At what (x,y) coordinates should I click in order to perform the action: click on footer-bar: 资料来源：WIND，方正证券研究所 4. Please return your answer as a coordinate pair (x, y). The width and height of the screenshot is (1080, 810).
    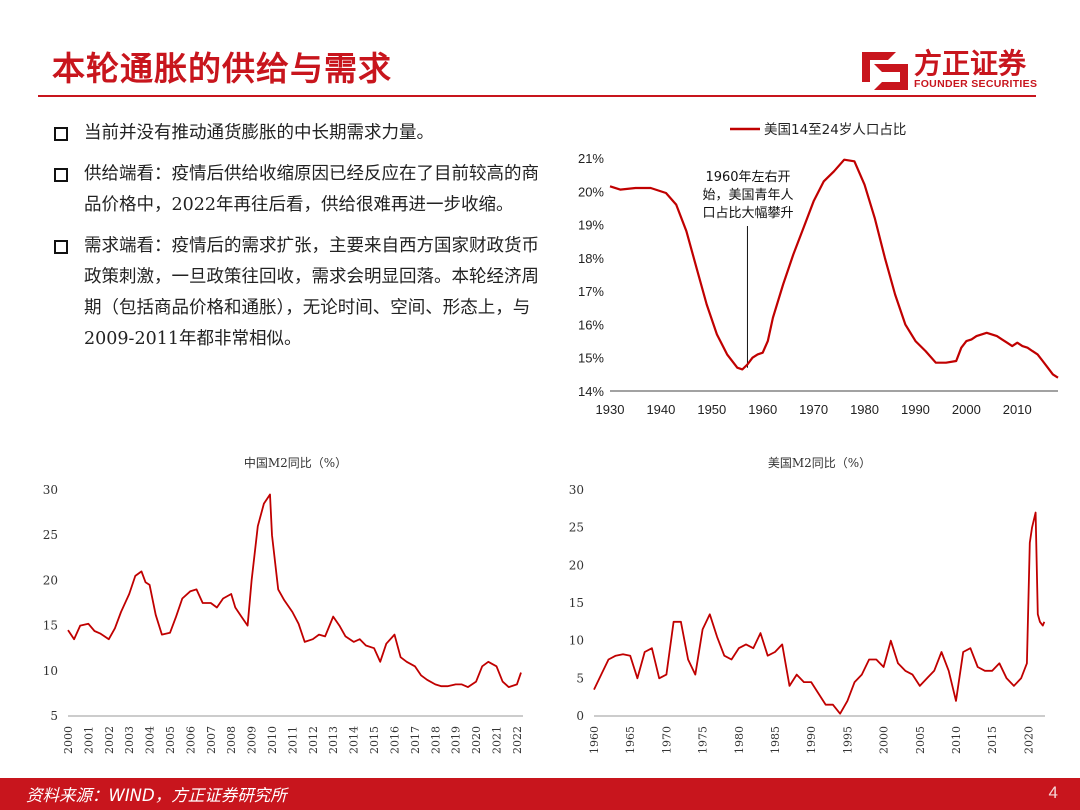
    Looking at the image, I should click on (540, 794).